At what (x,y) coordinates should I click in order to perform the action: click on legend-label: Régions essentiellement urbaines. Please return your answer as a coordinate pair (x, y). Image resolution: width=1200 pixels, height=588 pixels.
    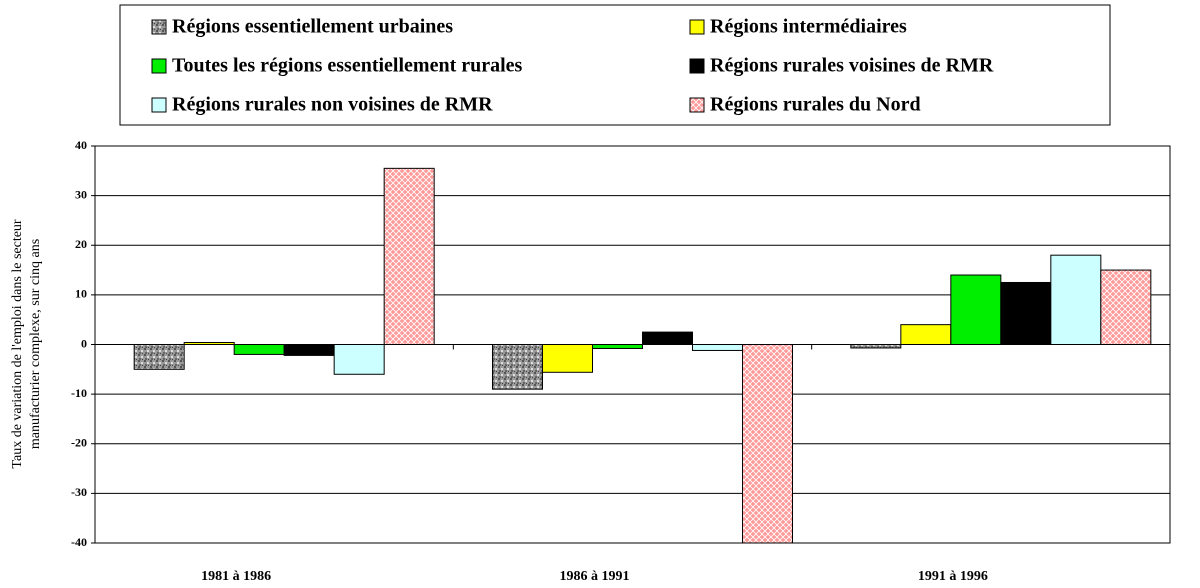
    Looking at the image, I should click on (312, 27).